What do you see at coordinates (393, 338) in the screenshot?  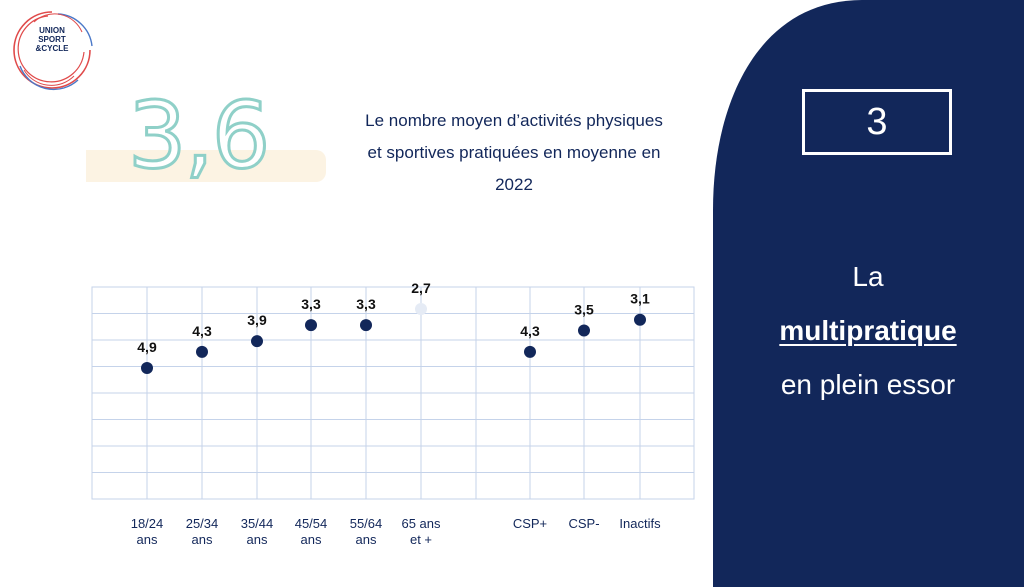 I see `data-points` at bounding box center [393, 338].